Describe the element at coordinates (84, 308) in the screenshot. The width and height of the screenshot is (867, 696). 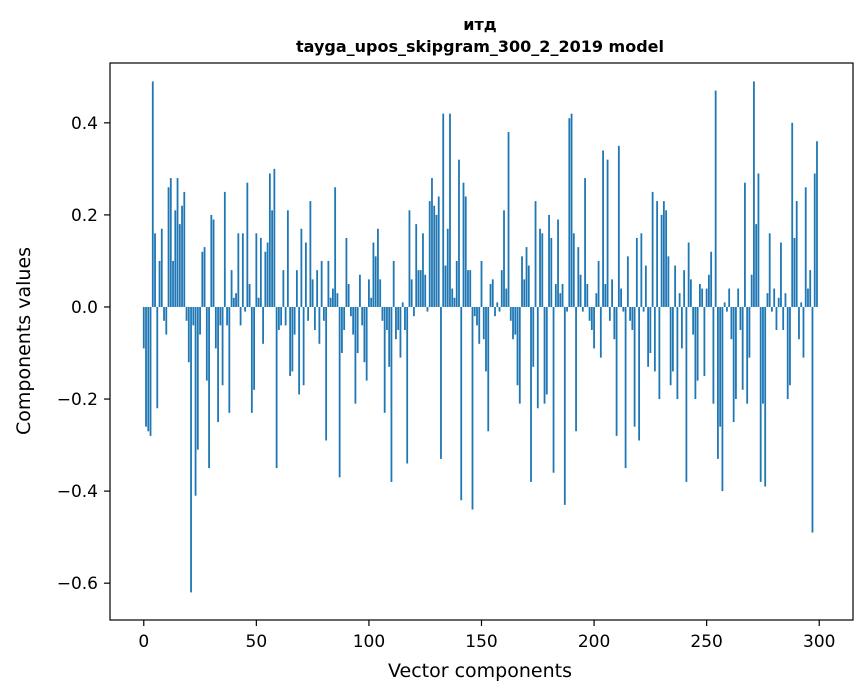
I see `y-tick-label: 0.0` at that location.